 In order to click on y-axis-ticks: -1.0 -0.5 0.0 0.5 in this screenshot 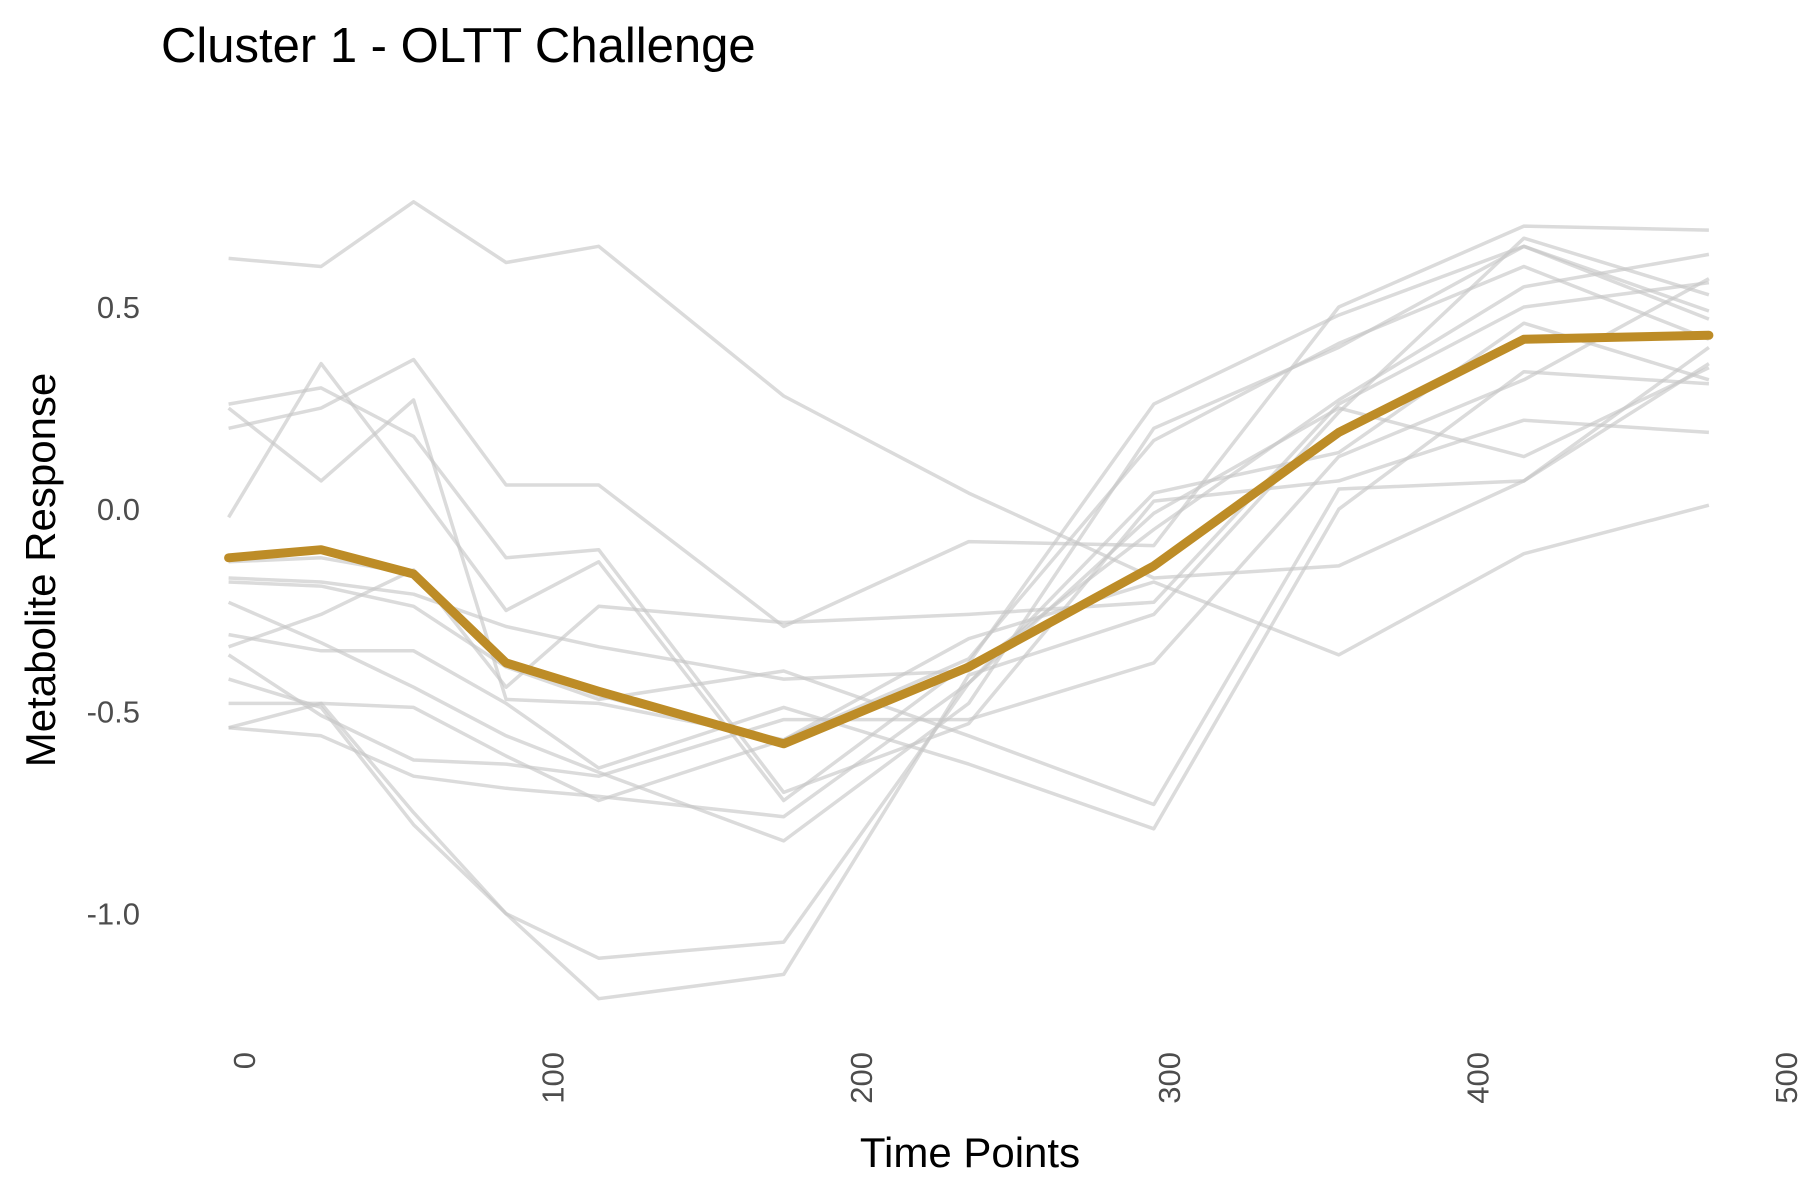, I will do `click(113, 611)`.